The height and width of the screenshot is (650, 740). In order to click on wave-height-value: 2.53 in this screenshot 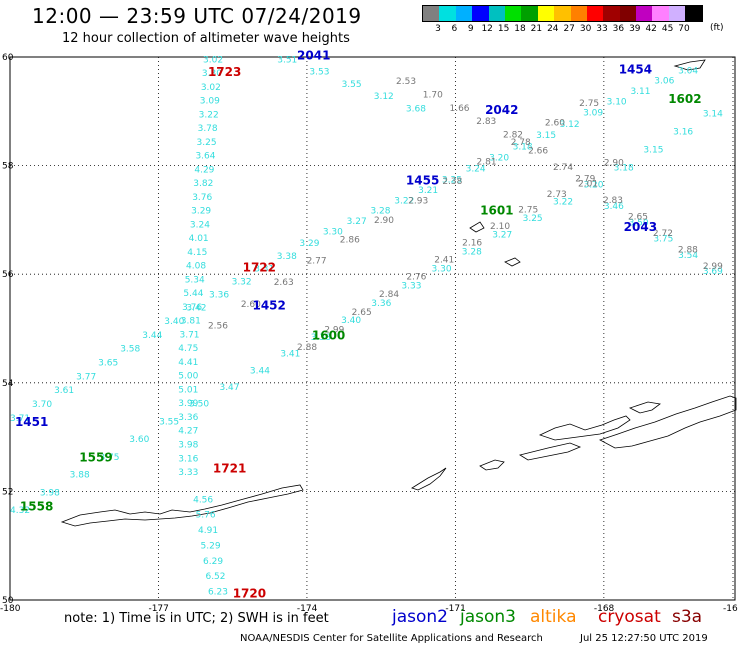, I will do `click(406, 82)`.